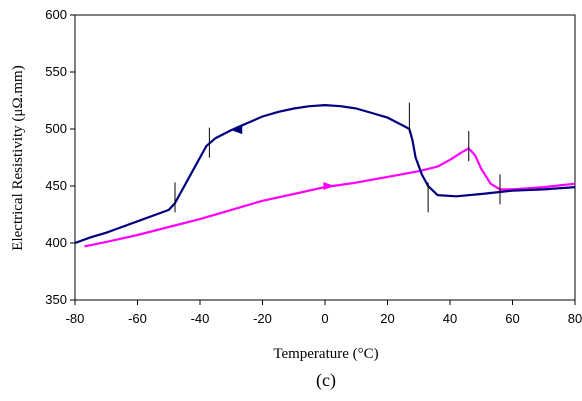  Describe the element at coordinates (56, 185) in the screenshot. I see `y-tick-label: 450` at that location.